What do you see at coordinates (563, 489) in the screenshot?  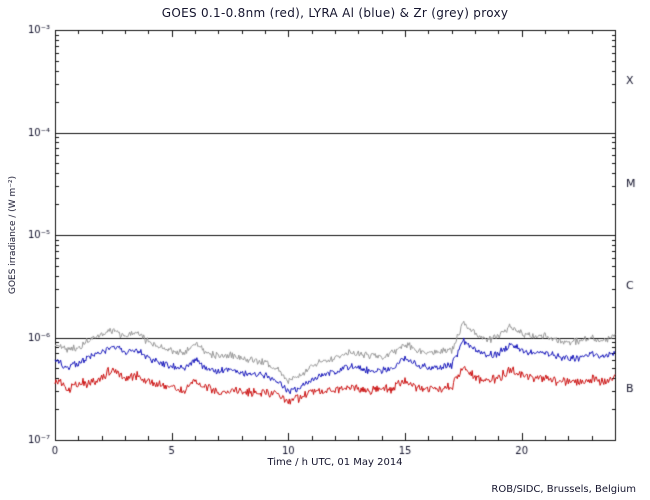 I see `credit-text: ROB/SIDC, Brussels, Belgium` at bounding box center [563, 489].